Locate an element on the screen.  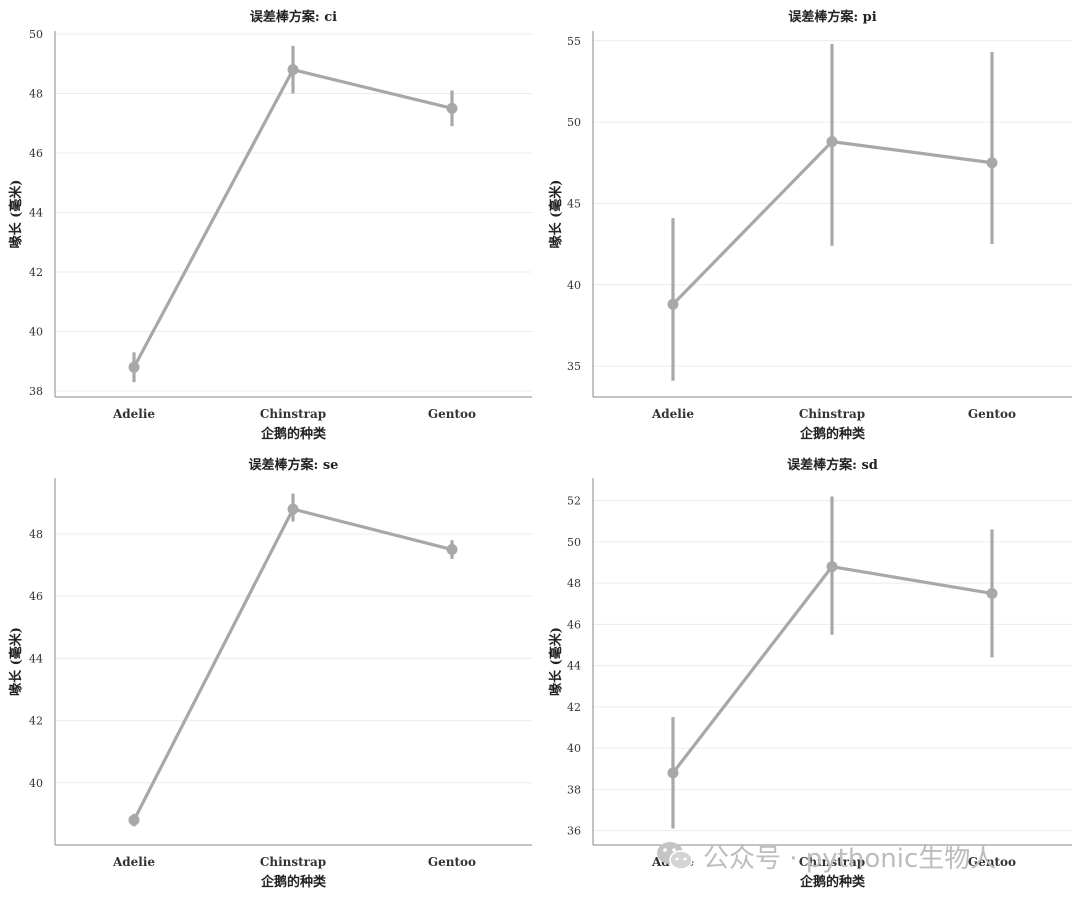
chart-title: 误差棒方案: sd is located at coordinates (832, 465).